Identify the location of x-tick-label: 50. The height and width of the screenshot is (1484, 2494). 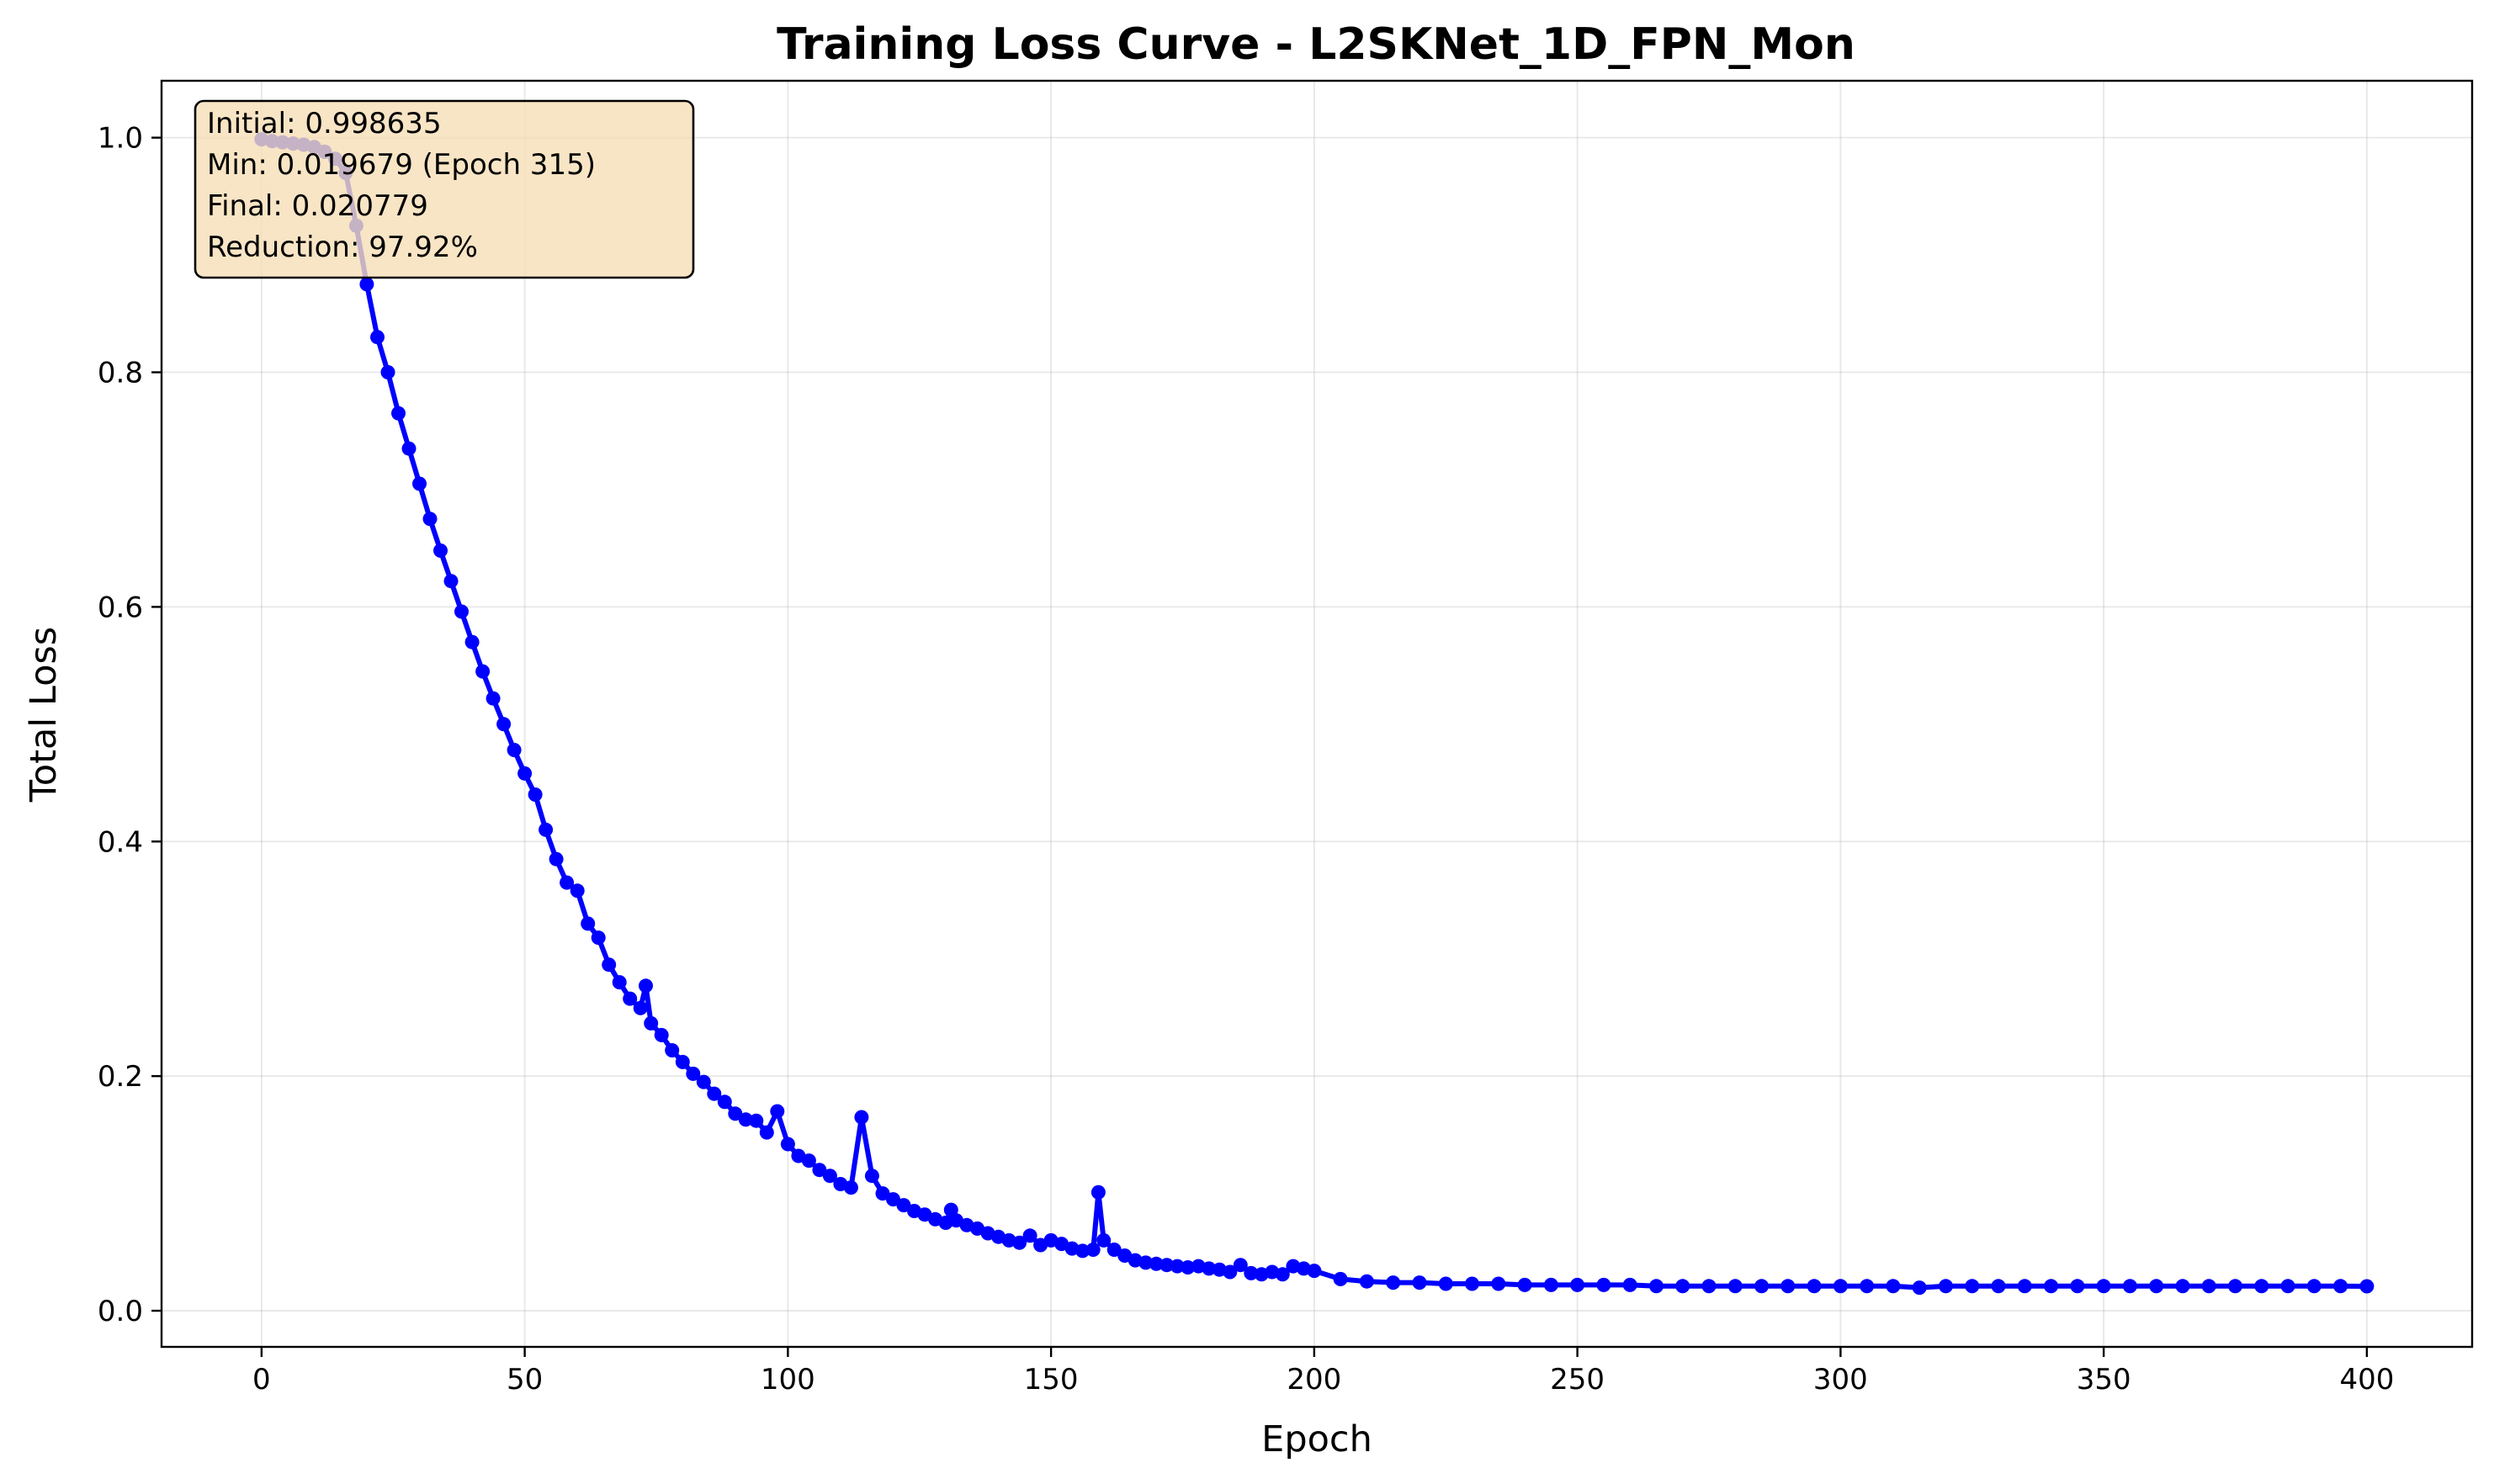
(525, 1380).